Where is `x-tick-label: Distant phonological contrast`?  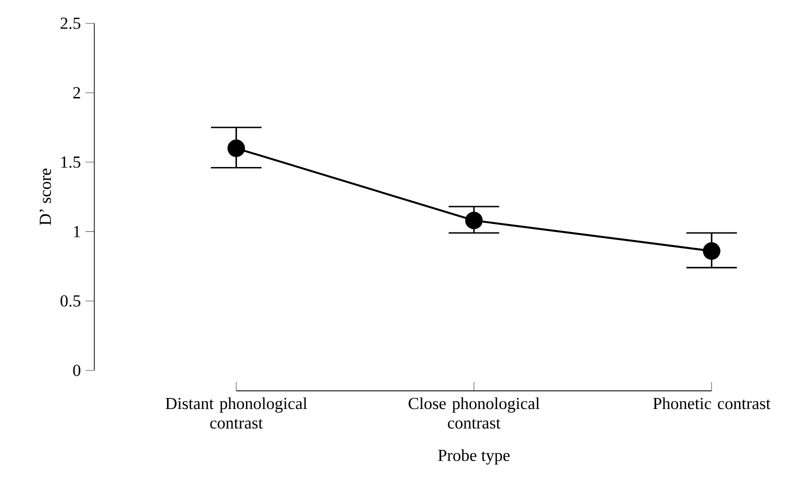 x-tick-label: Distant phonological contrast is located at coordinates (237, 413).